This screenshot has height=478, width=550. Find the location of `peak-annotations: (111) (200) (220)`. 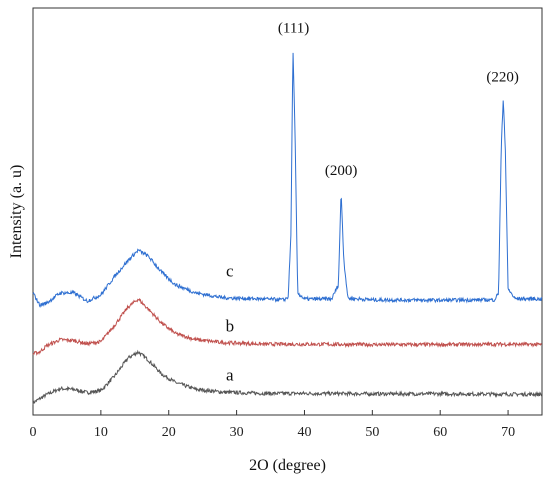

peak-annotations: (111) (200) (220) is located at coordinates (398, 99).